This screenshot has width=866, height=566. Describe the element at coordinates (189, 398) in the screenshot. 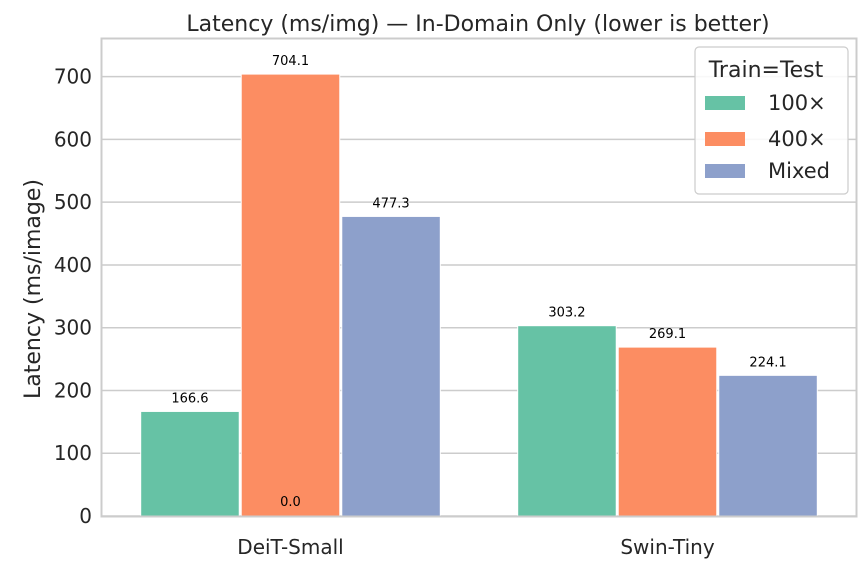

I see `bar-value-label: 166.6` at that location.